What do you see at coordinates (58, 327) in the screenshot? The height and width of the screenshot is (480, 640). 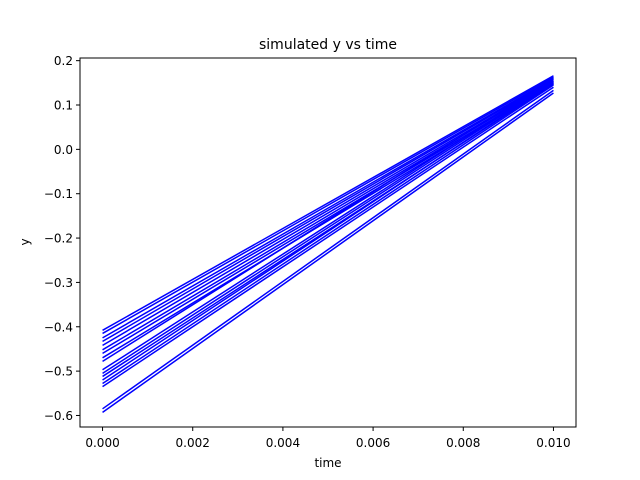 I see `y-tick-label: −0.4` at bounding box center [58, 327].